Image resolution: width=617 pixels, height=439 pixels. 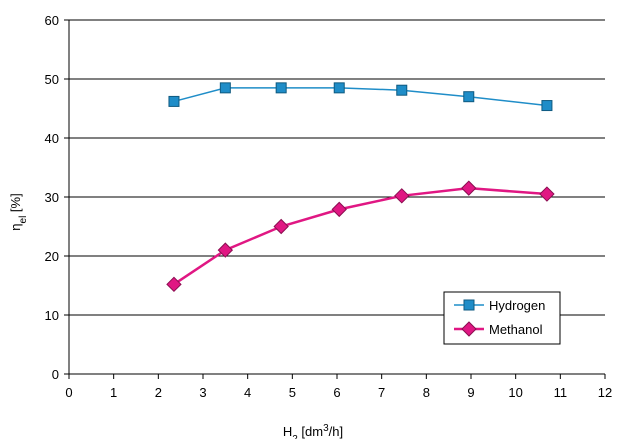 What do you see at coordinates (313, 431) in the screenshot?
I see `x-axis-label: H2 [dm3/h]` at bounding box center [313, 431].